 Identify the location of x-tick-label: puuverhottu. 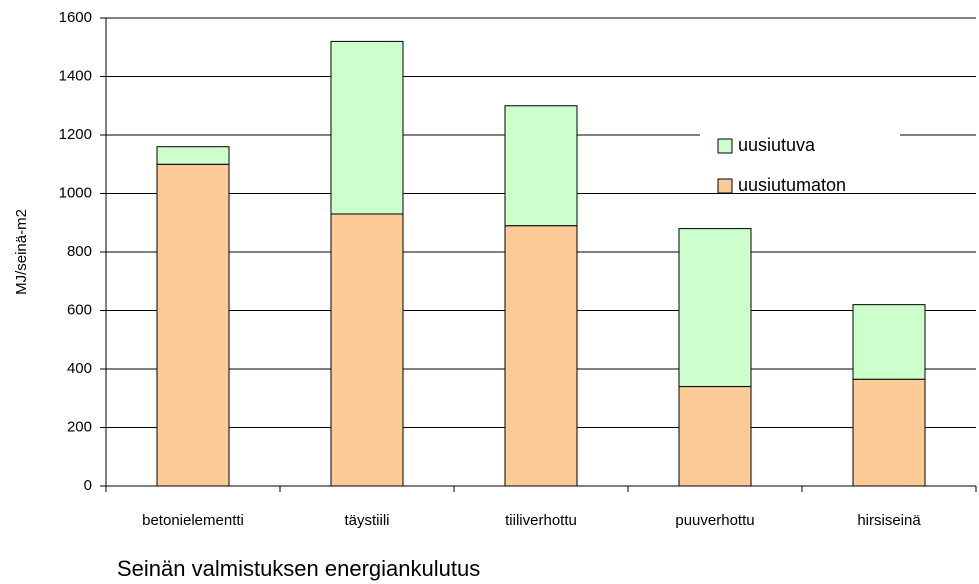
(714, 520).